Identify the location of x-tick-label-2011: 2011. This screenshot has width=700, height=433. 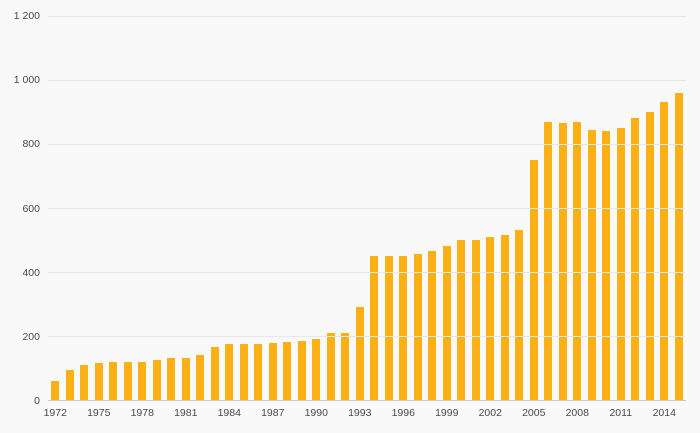
(621, 413).